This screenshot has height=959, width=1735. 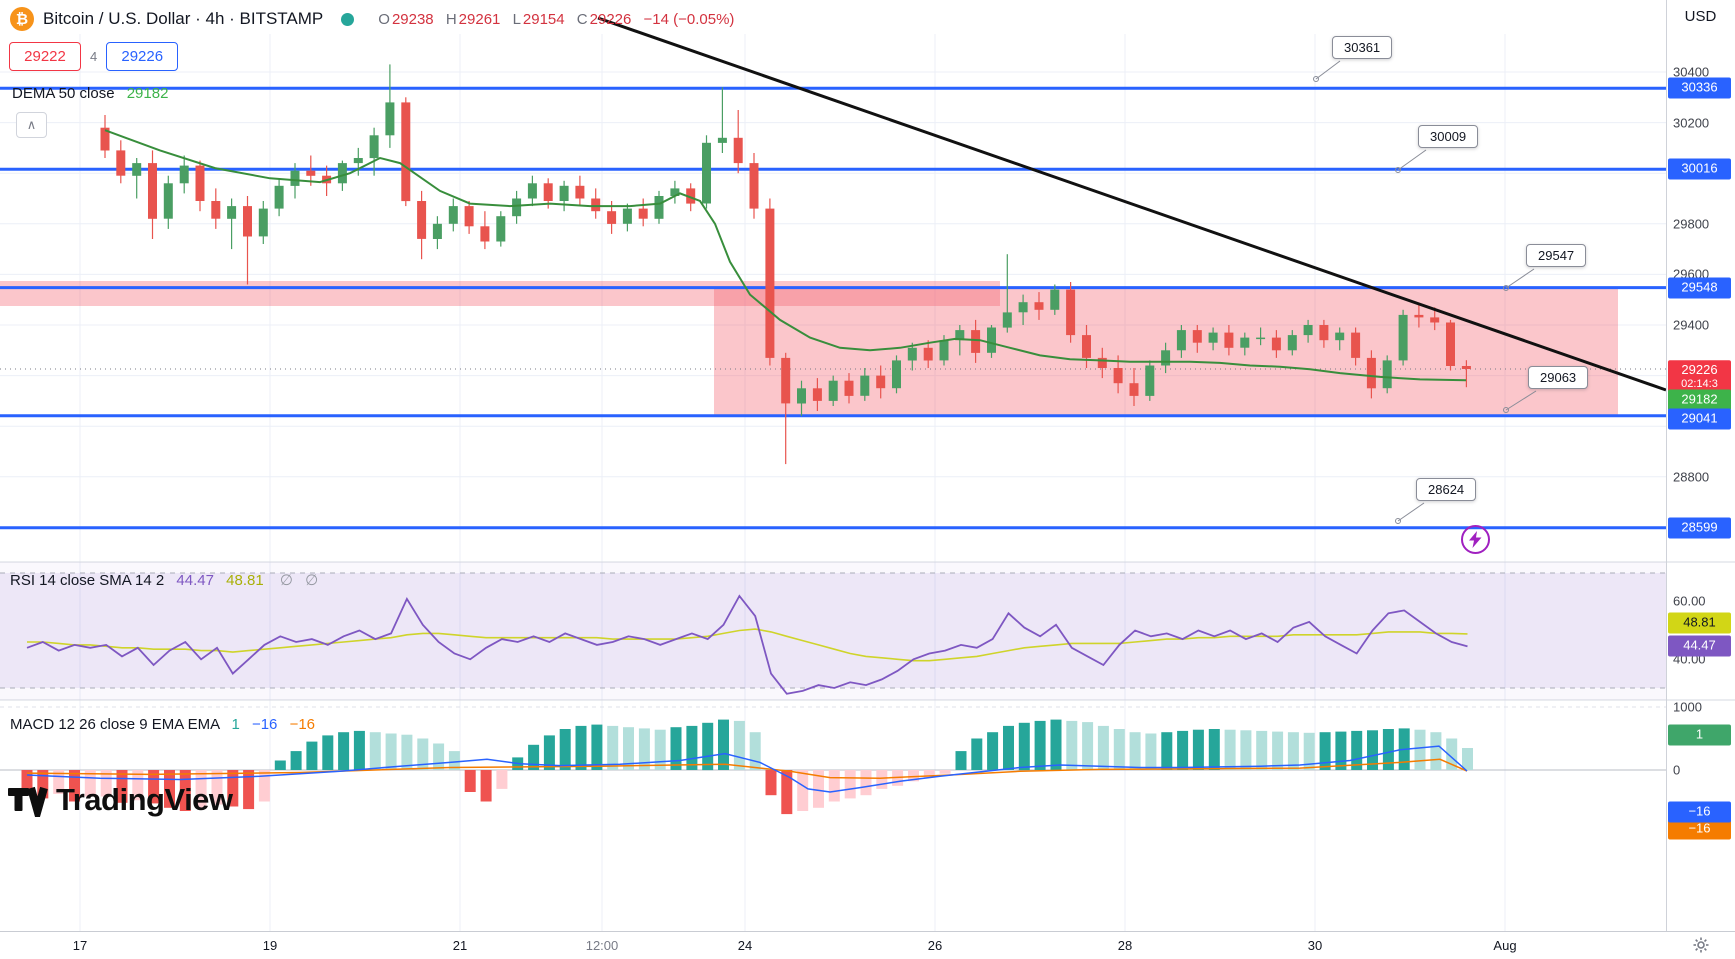 I want to click on tradingview-watermark: TradingView, so click(x=120, y=800).